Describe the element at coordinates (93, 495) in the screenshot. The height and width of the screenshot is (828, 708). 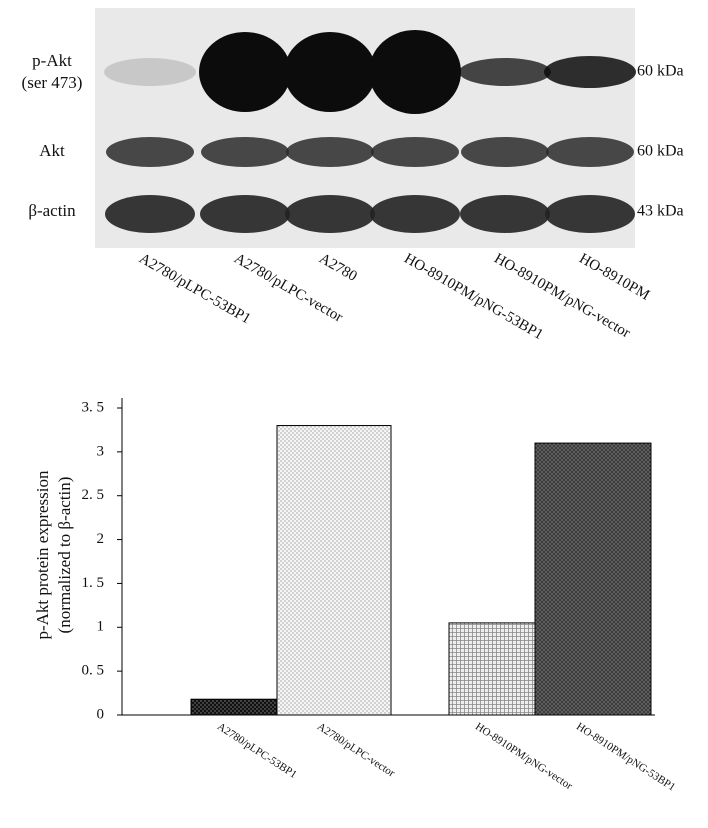
I see `y-tick-label: 2. 5` at that location.